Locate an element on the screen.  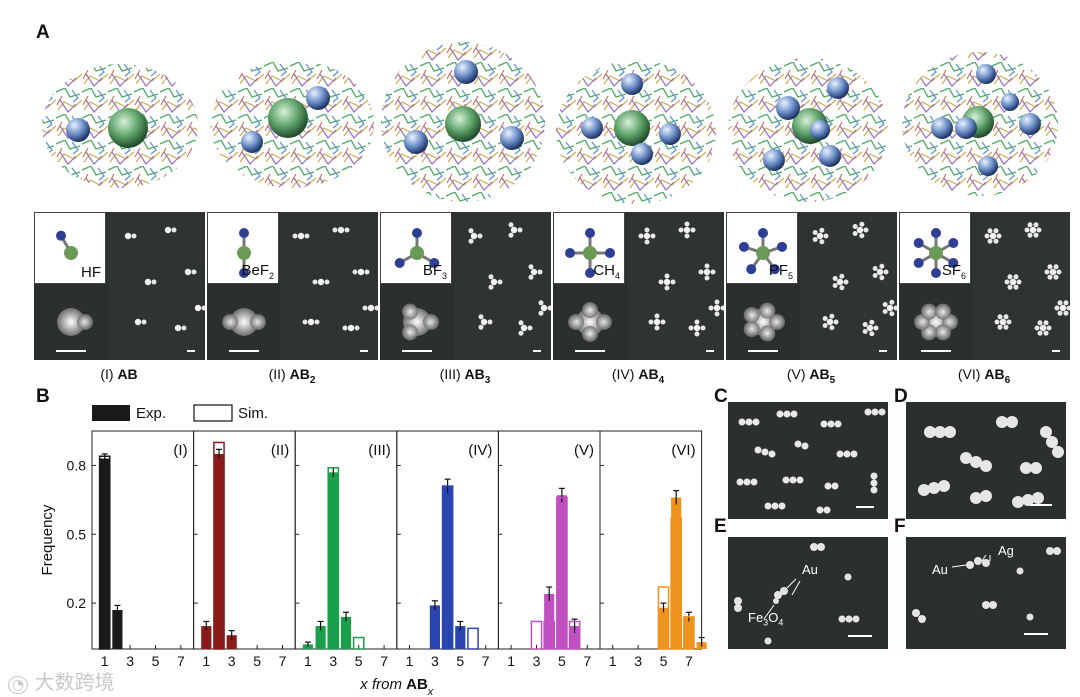
watermark: ◔ 大数跨境 is located at coordinates (61, 680).